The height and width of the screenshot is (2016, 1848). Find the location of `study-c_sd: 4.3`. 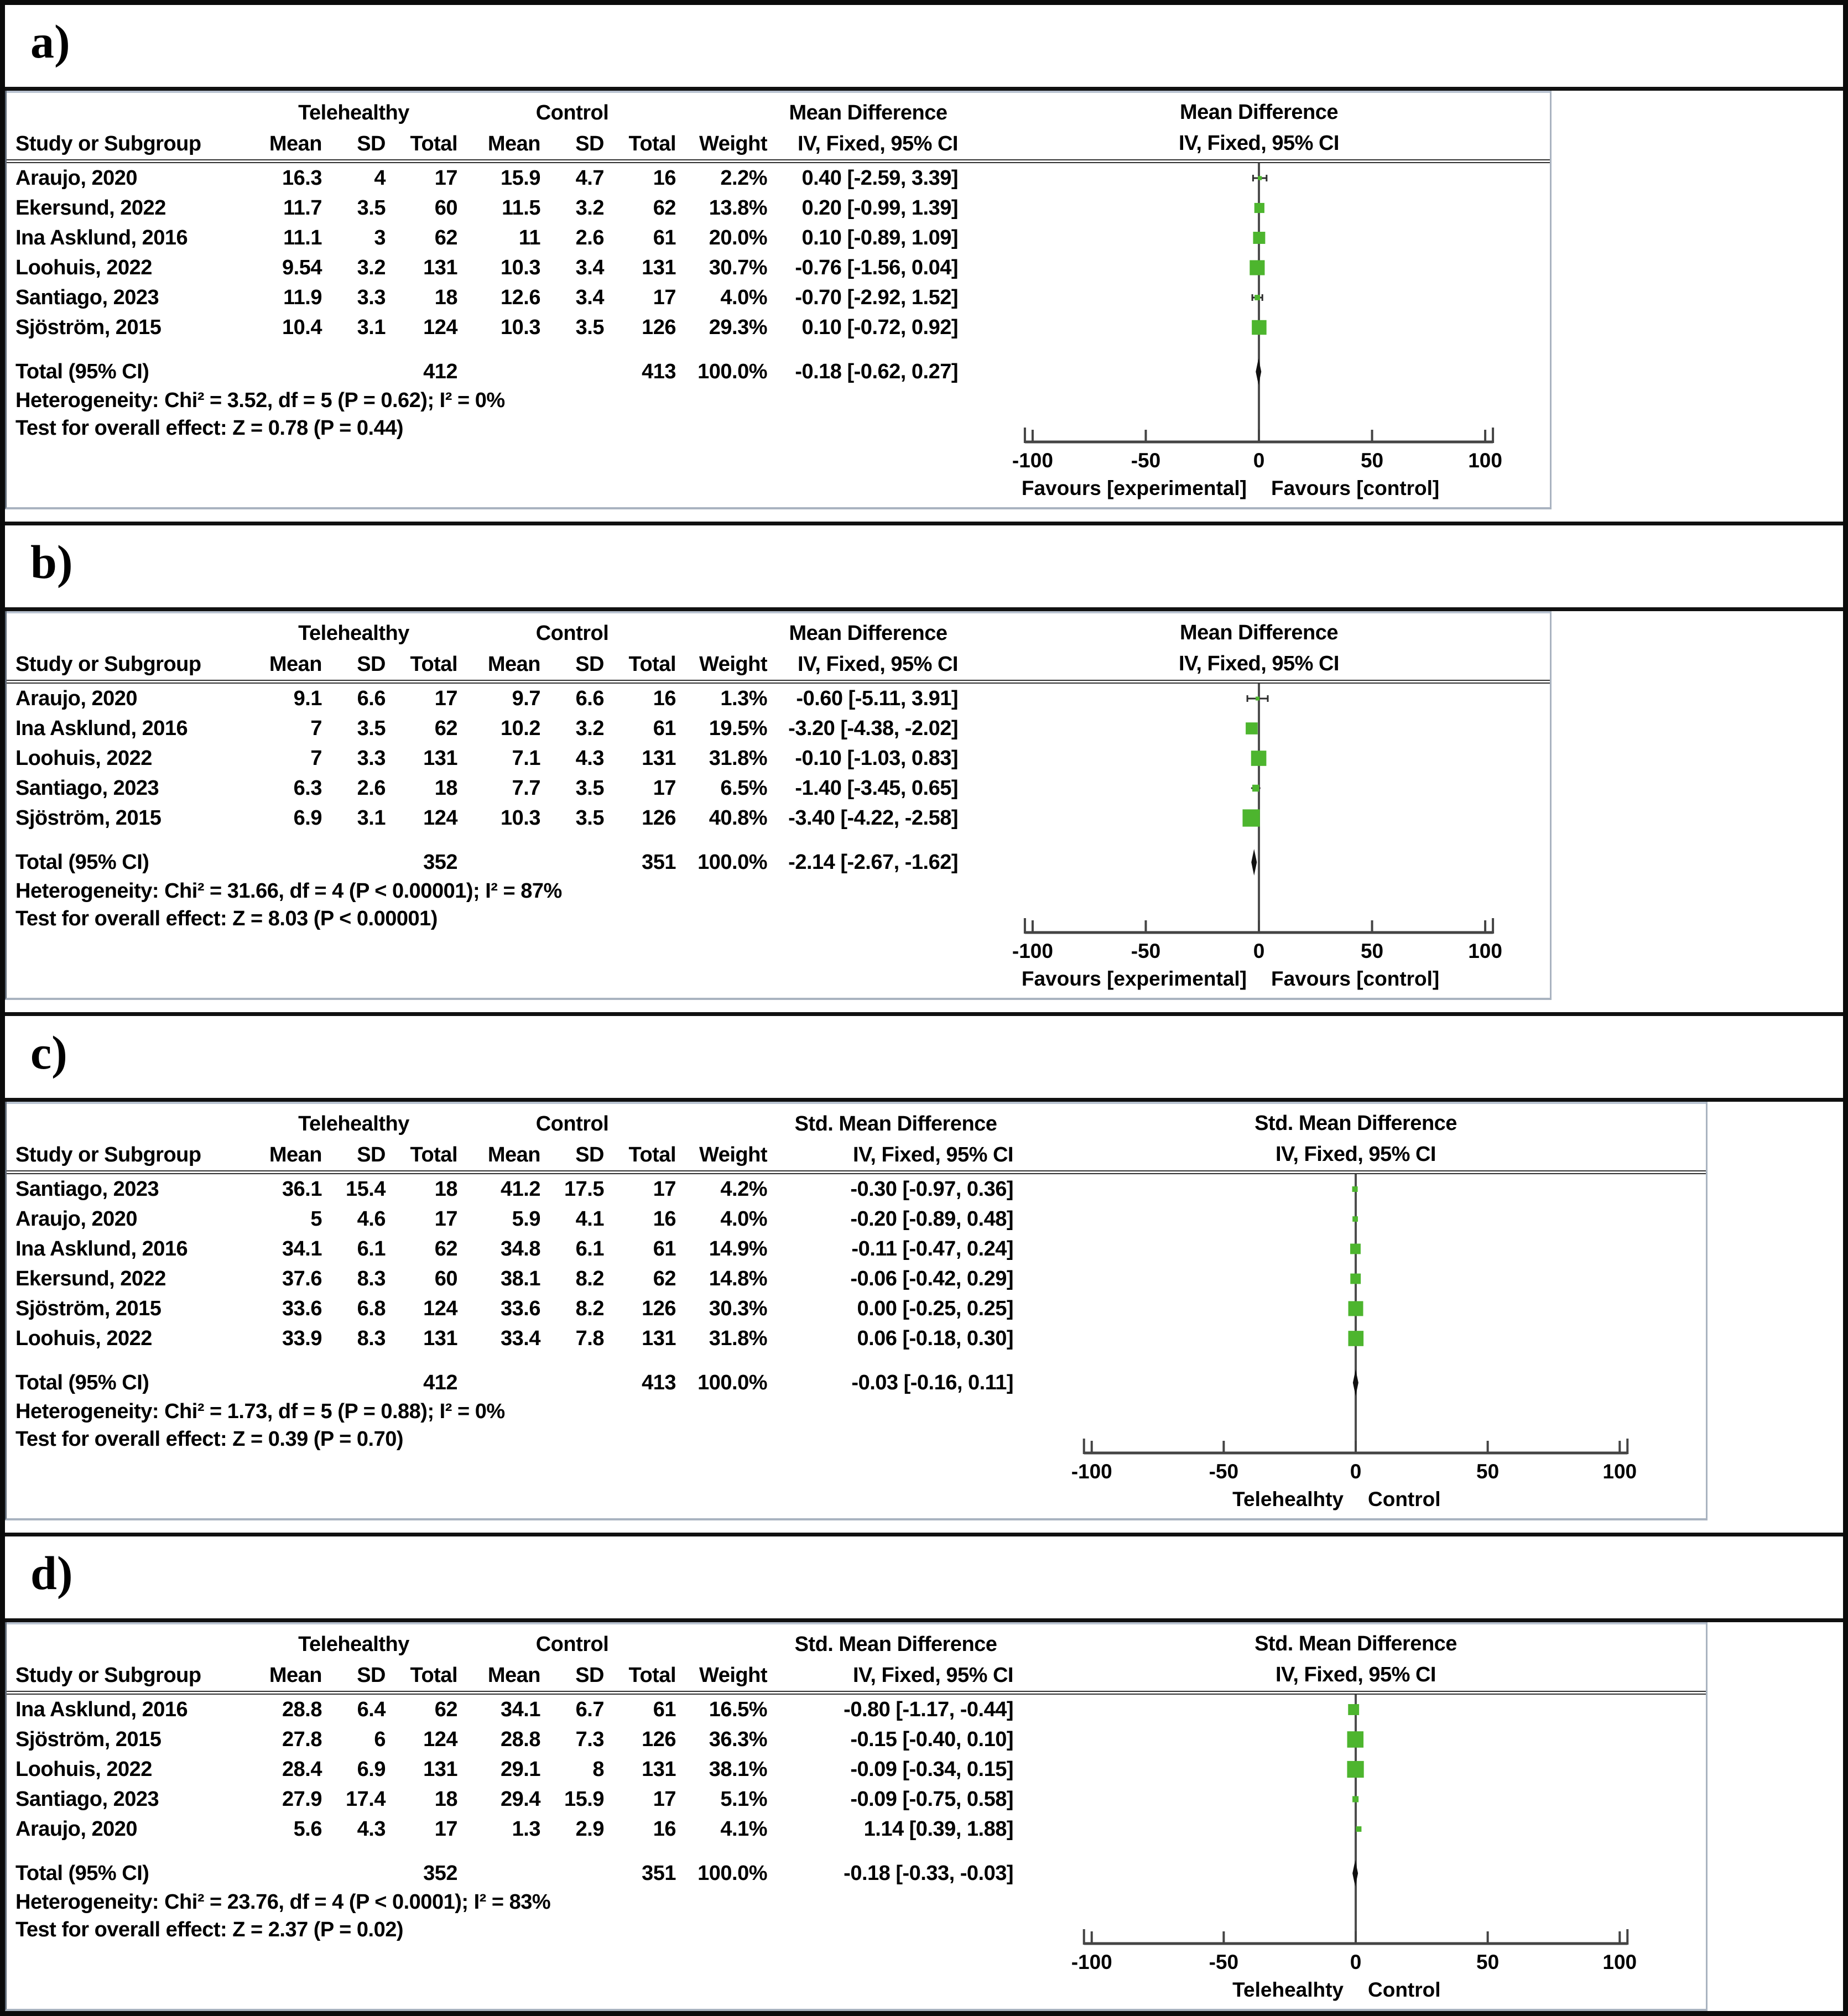

study-c_sd: 4.3 is located at coordinates (590, 758).